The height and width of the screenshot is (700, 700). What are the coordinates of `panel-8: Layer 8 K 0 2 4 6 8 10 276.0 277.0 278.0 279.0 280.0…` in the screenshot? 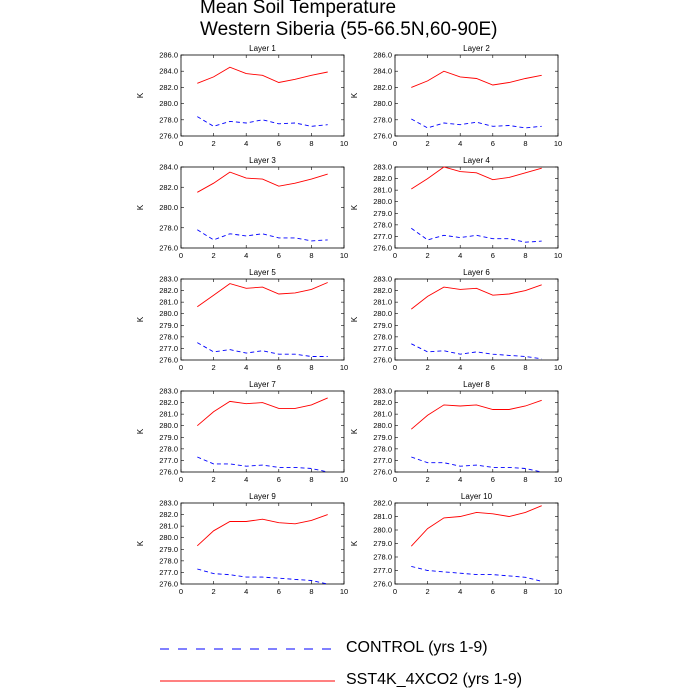 It's located at (456, 432).